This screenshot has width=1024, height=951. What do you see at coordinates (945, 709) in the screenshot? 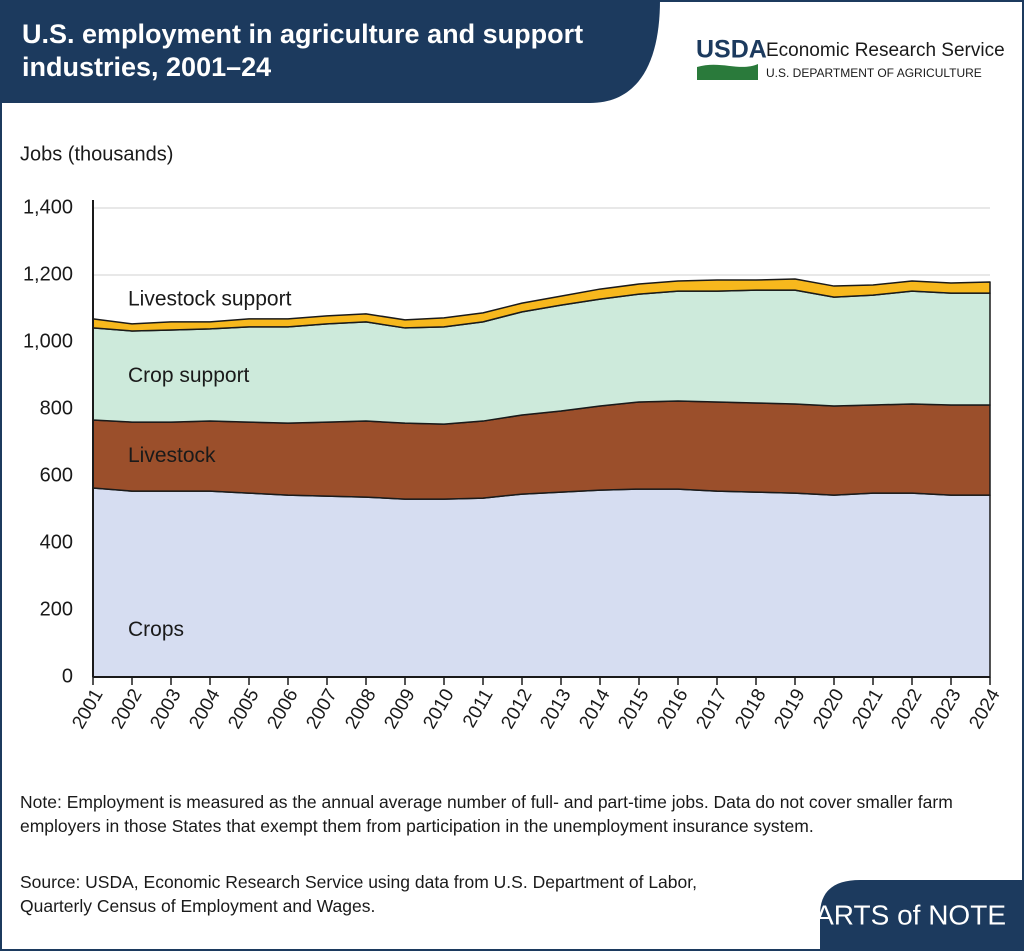
I see `x-tick-label: 2023` at bounding box center [945, 709].